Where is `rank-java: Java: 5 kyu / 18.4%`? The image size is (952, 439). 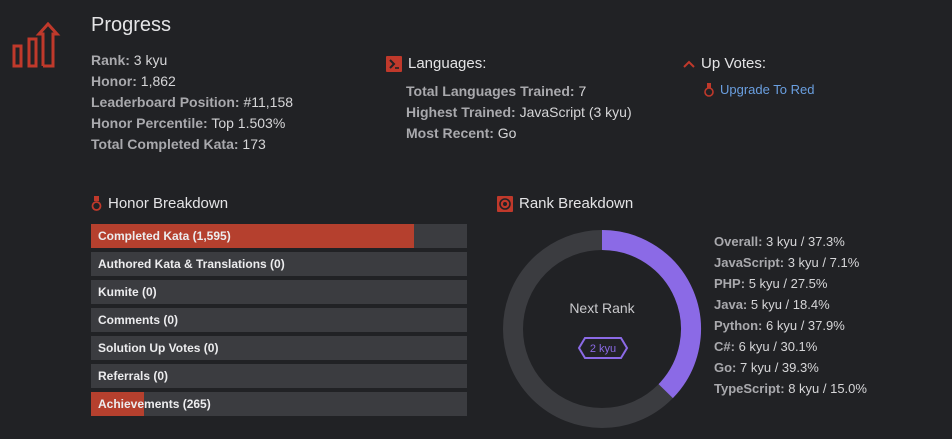
rank-java: Java: 5 kyu / 18.4% is located at coordinates (772, 304).